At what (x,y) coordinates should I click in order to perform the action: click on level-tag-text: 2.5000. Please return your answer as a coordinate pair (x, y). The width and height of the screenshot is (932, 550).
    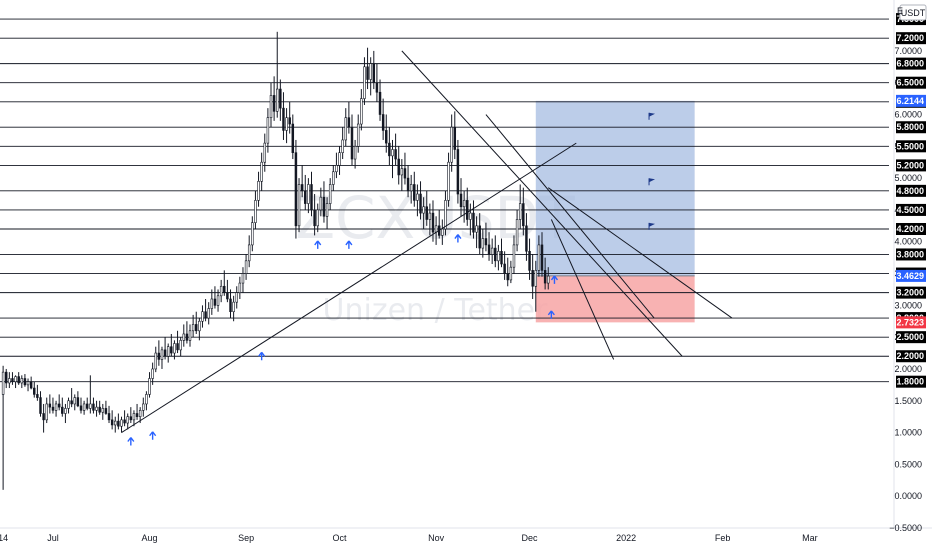
    Looking at the image, I should click on (910, 337).